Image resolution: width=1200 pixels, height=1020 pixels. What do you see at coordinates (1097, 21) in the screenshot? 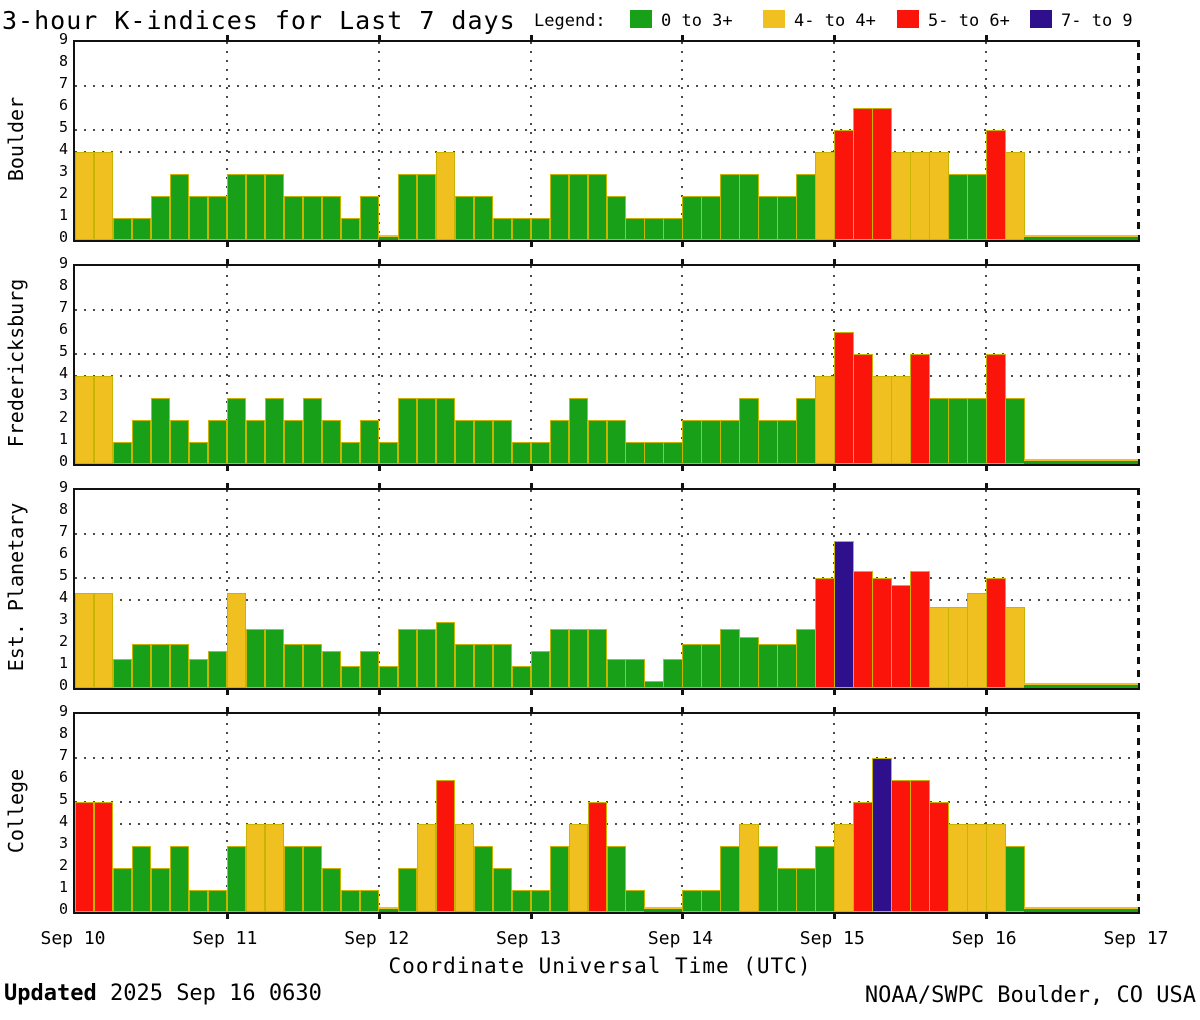
I see `legend-band-label: 7- to 9` at bounding box center [1097, 21].